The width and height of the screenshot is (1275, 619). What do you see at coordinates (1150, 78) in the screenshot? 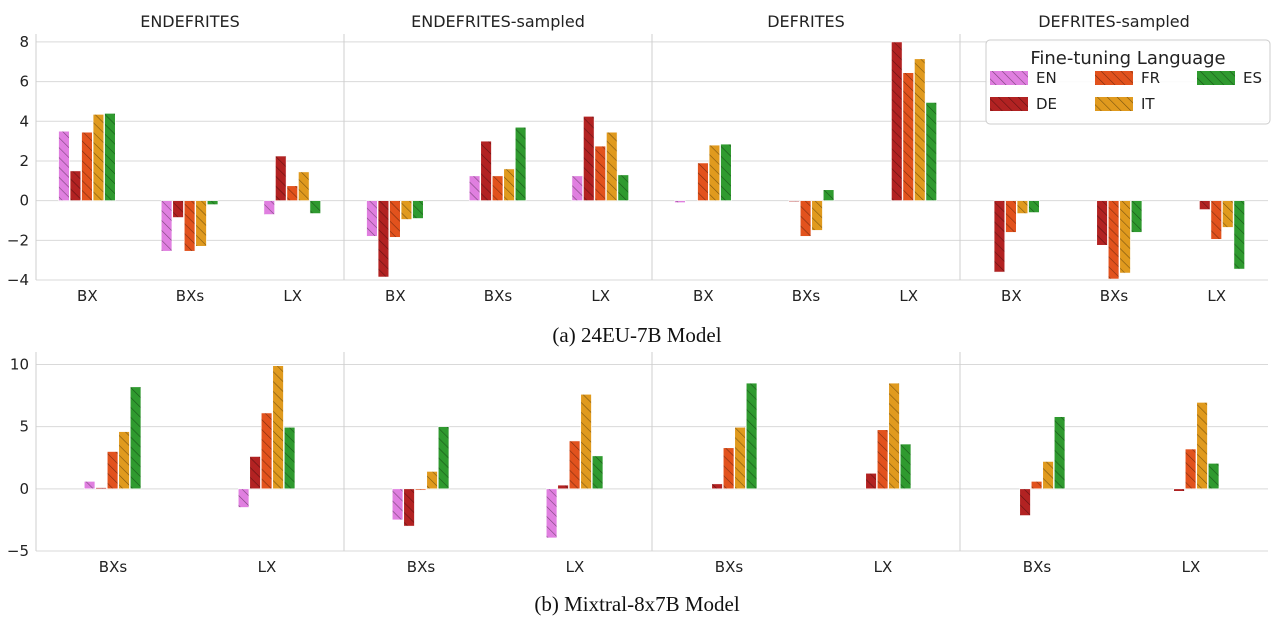
I see `legend-label-fr: FR` at bounding box center [1150, 78].